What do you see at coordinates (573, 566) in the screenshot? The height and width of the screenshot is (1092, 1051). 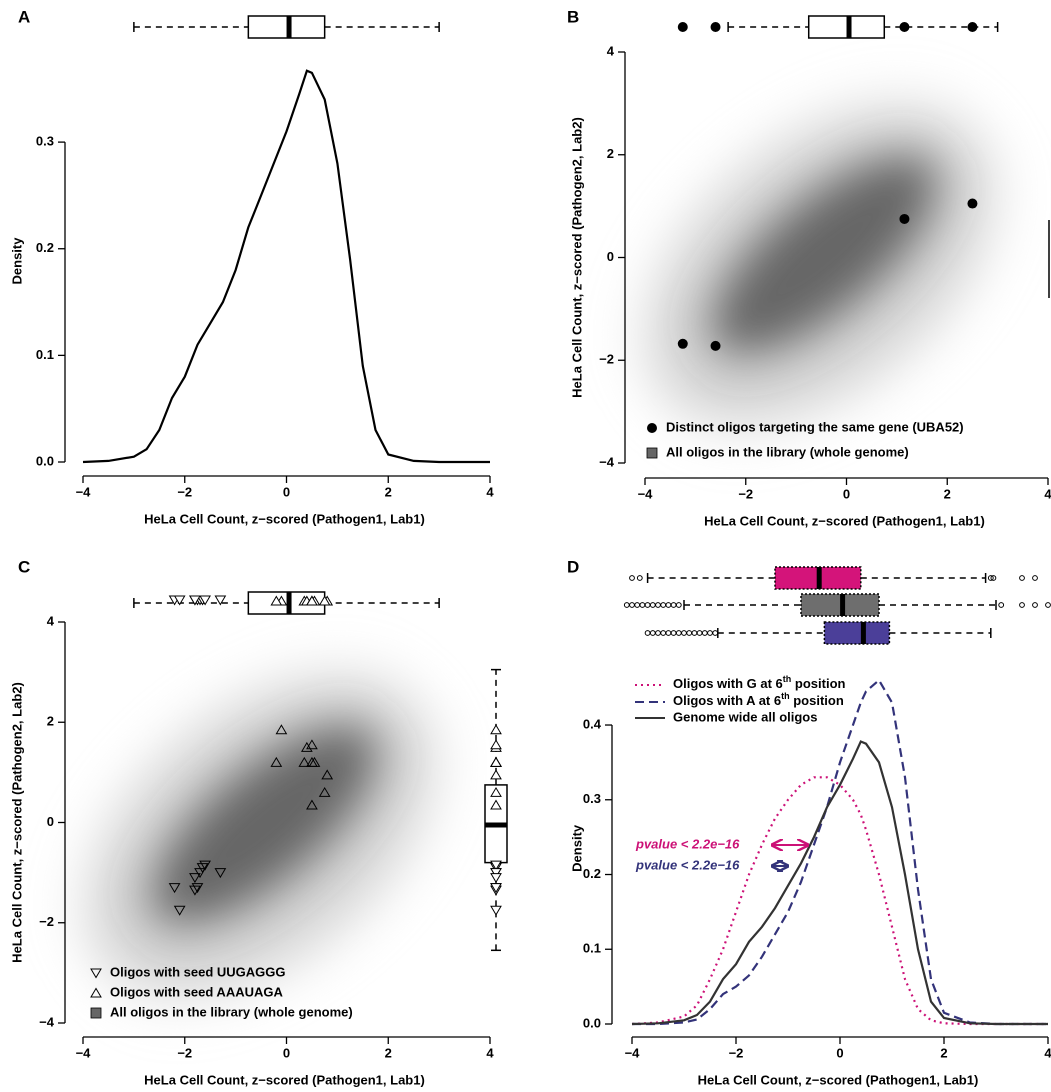 I see `panel-label: D` at bounding box center [573, 566].